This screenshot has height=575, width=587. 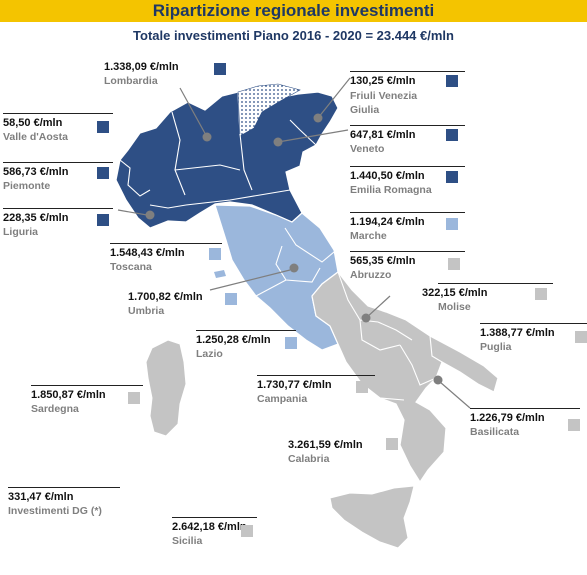 I want to click on label-emilia: 1.440,50 €/mln Emilia Romagna, so click(x=407, y=181).